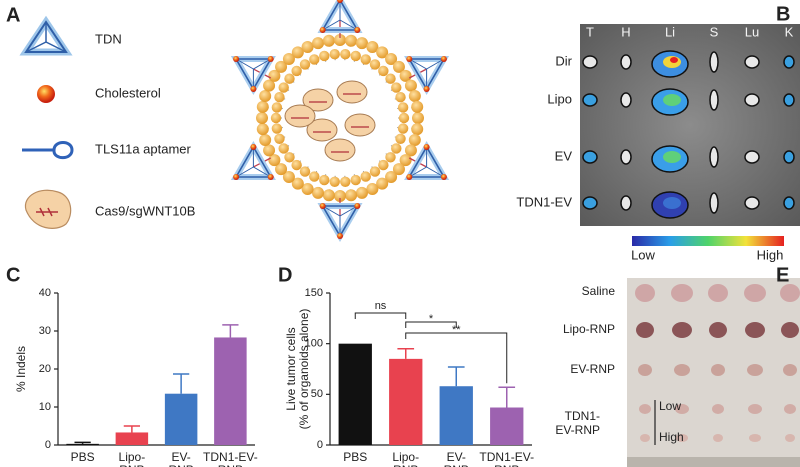  Describe the element at coordinates (21, 369) in the screenshot. I see `y-axis-label: % Indels` at that location.